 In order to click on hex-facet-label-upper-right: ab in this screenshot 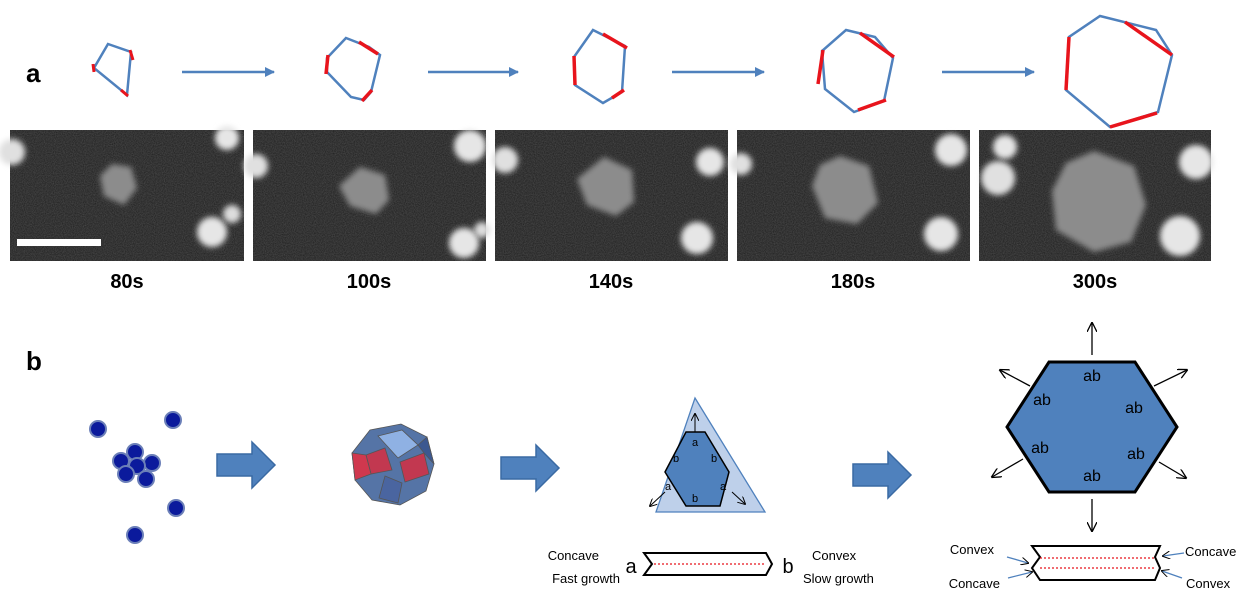, I will do `click(1134, 408)`.